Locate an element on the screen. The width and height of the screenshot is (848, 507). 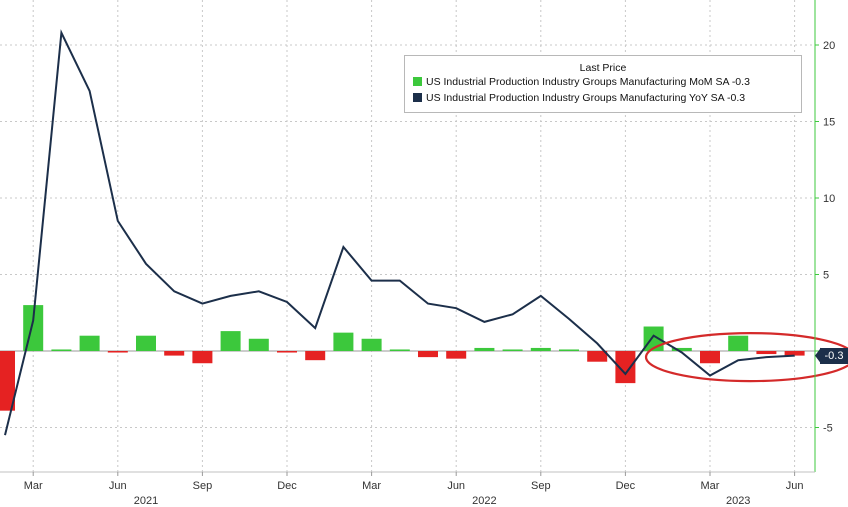
x-year-label: 2021 is located at coordinates (146, 501).